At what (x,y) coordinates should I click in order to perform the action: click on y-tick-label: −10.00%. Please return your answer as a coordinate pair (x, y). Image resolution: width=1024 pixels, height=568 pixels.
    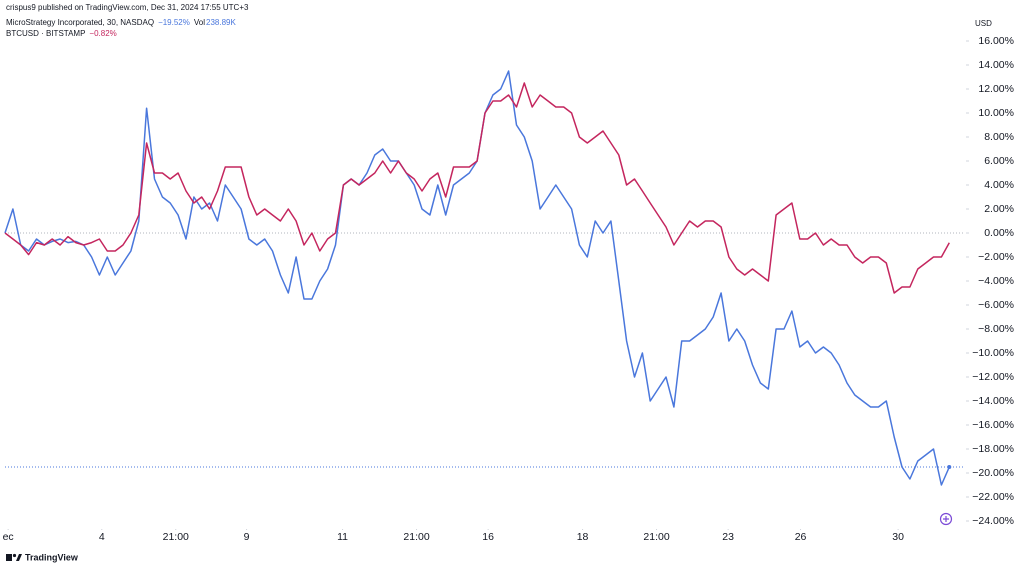
    Looking at the image, I should click on (993, 353).